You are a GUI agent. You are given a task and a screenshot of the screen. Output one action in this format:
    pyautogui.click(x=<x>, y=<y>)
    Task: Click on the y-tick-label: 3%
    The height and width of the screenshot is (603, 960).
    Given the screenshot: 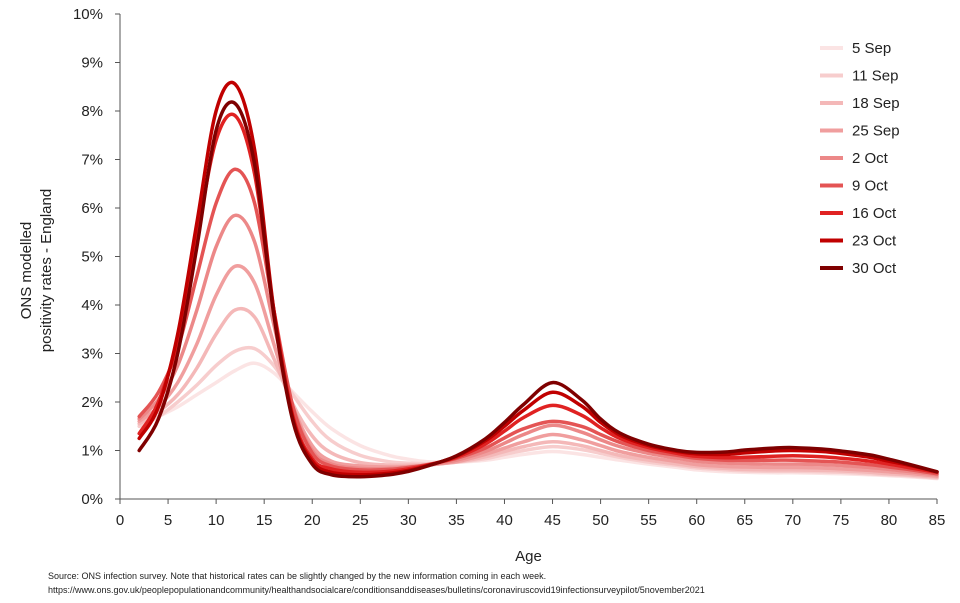 What is the action you would take?
    pyautogui.click(x=92, y=354)
    